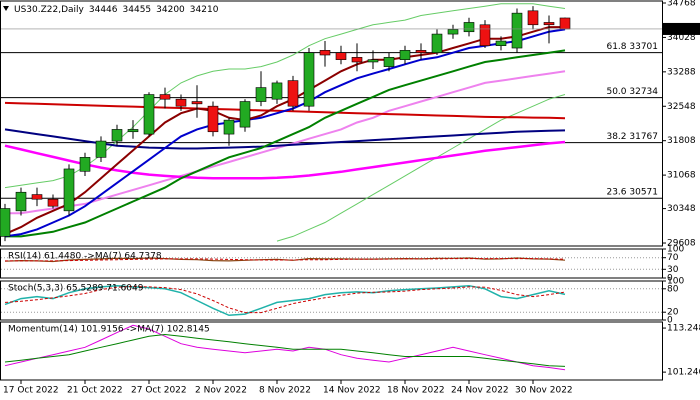 The width and height of the screenshot is (700, 400). I want to click on fib-label: 38.2 31767, so click(632, 137).